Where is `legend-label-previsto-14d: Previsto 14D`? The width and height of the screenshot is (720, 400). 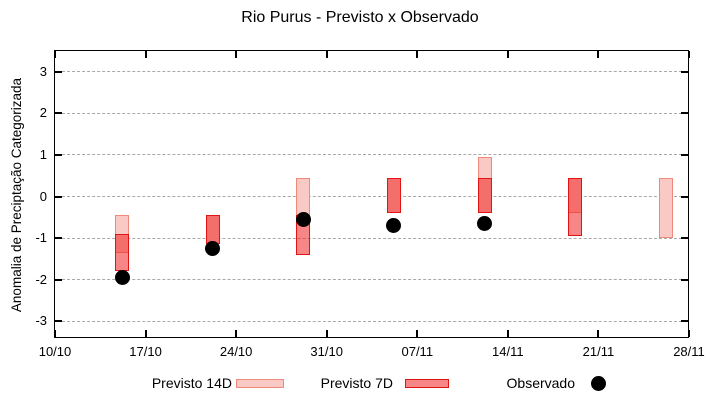 legend-label-previsto-14d: Previsto 14D is located at coordinates (191, 383).